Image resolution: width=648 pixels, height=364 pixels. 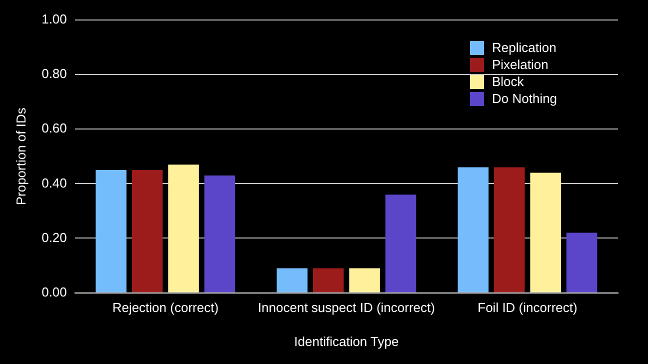 What do you see at coordinates (54, 182) in the screenshot?
I see `y-tick-label: 0.40` at bounding box center [54, 182].